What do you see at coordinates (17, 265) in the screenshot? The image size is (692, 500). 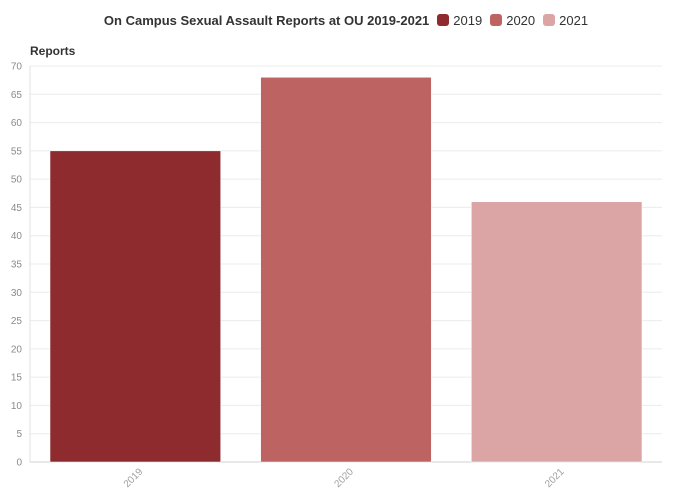 I see `y-tick-label: 35` at bounding box center [17, 265].